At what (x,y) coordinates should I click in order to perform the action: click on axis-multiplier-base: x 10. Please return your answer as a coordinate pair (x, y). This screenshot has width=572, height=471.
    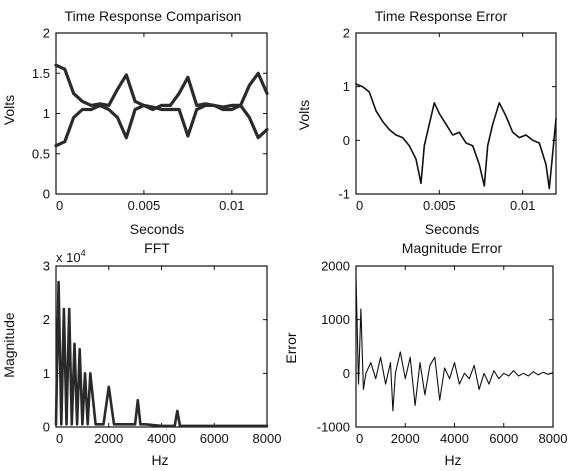
    Looking at the image, I should click on (68, 257).